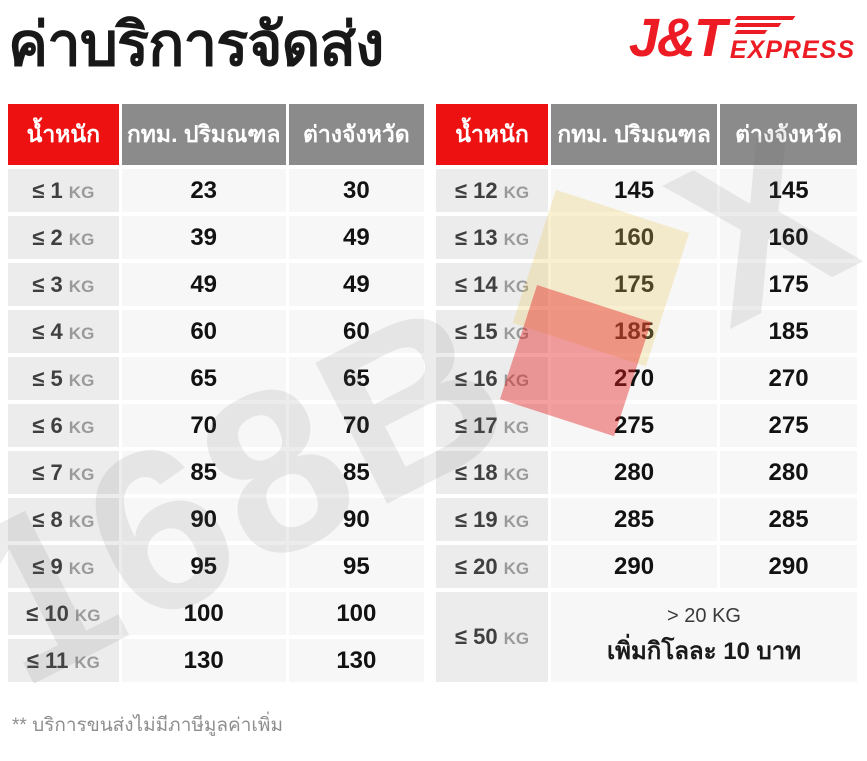  What do you see at coordinates (203, 237) in the screenshot?
I see `bkk-metro-price-cell: 39` at bounding box center [203, 237].